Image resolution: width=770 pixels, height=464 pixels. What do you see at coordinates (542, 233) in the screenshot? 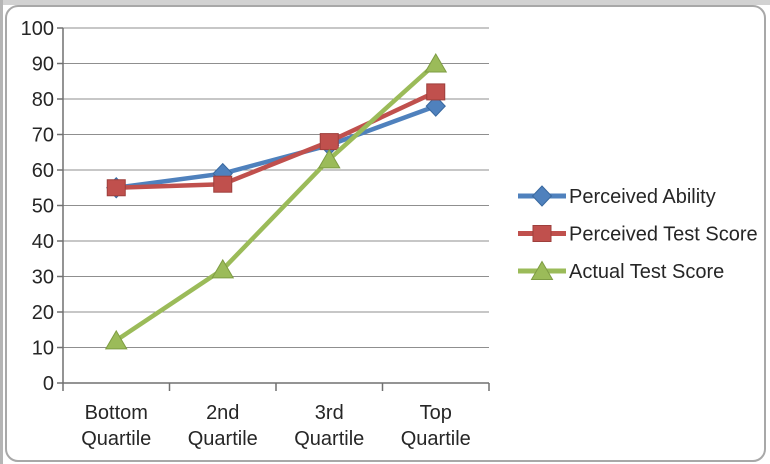
I see `legend-marker-square-icon` at bounding box center [542, 233].